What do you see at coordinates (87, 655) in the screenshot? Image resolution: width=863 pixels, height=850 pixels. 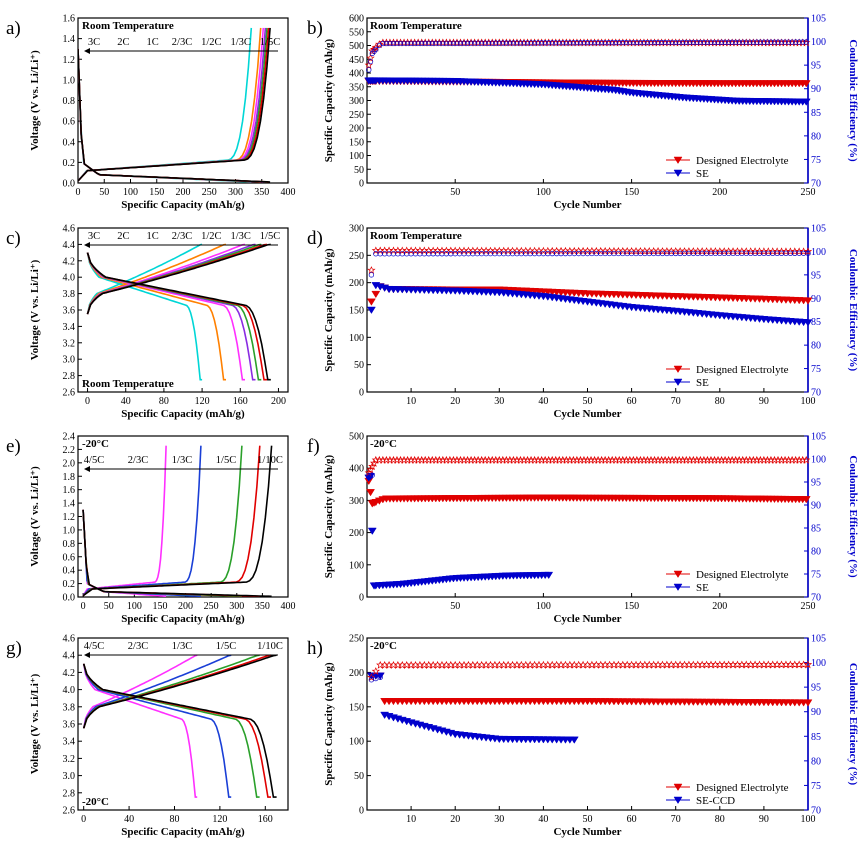 I see `rate-arrow-head` at bounding box center [87, 655].